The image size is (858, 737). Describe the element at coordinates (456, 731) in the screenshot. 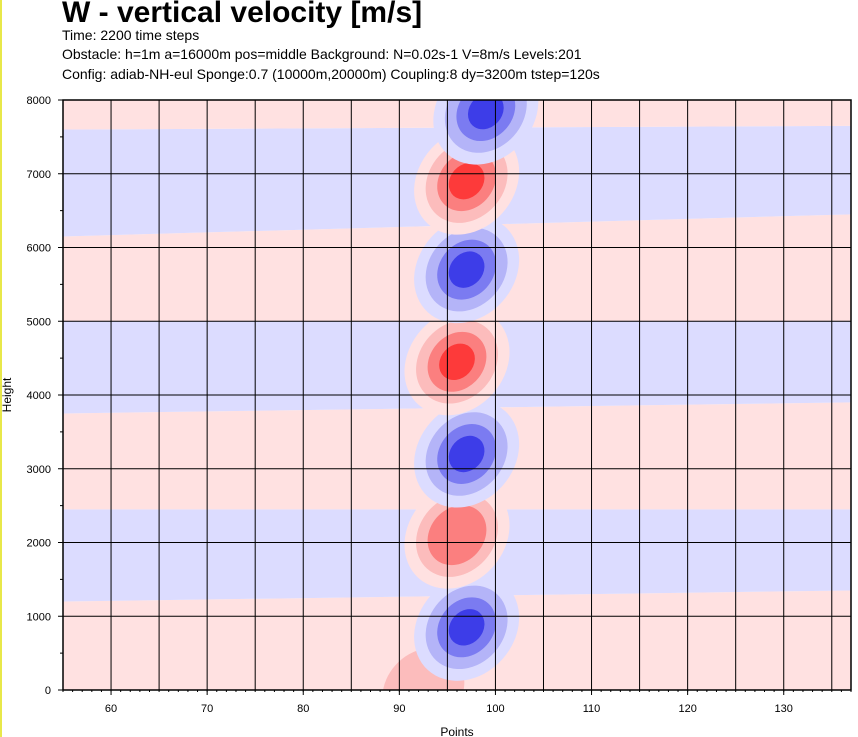

I see `x-axis-label: Points` at that location.